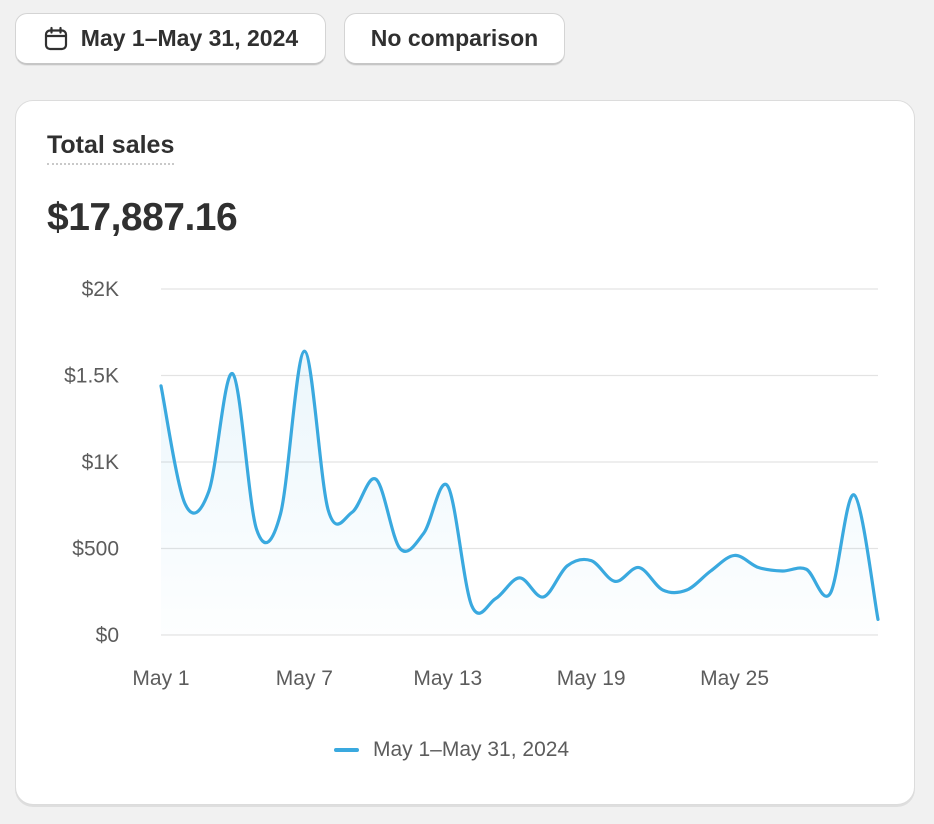  Describe the element at coordinates (189, 38) in the screenshot. I see `date-range-label: May 1–May 31, 2024` at that location.